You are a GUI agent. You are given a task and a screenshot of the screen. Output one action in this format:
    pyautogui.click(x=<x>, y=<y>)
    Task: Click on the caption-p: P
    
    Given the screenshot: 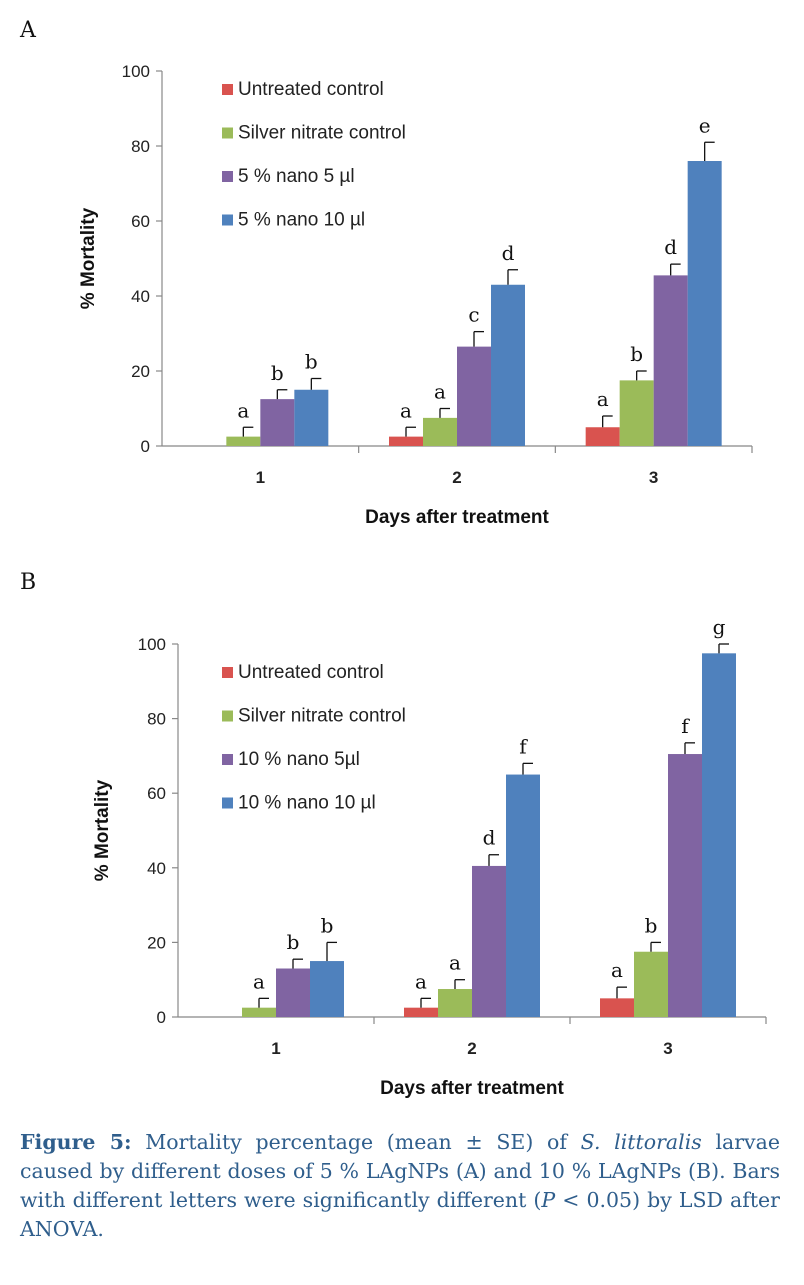 What is the action you would take?
    pyautogui.click(x=548, y=1200)
    